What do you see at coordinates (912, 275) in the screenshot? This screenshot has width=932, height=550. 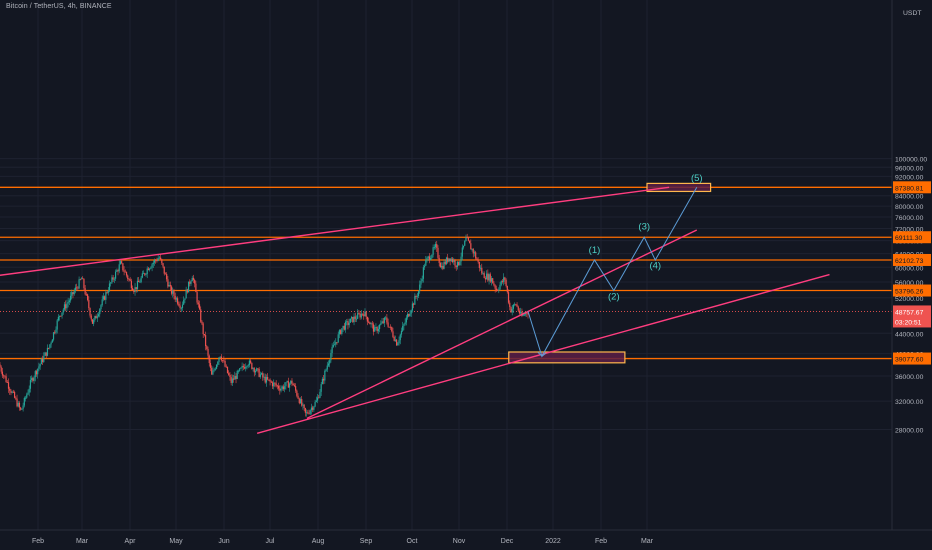 I see `price-axis-panel` at bounding box center [912, 275].